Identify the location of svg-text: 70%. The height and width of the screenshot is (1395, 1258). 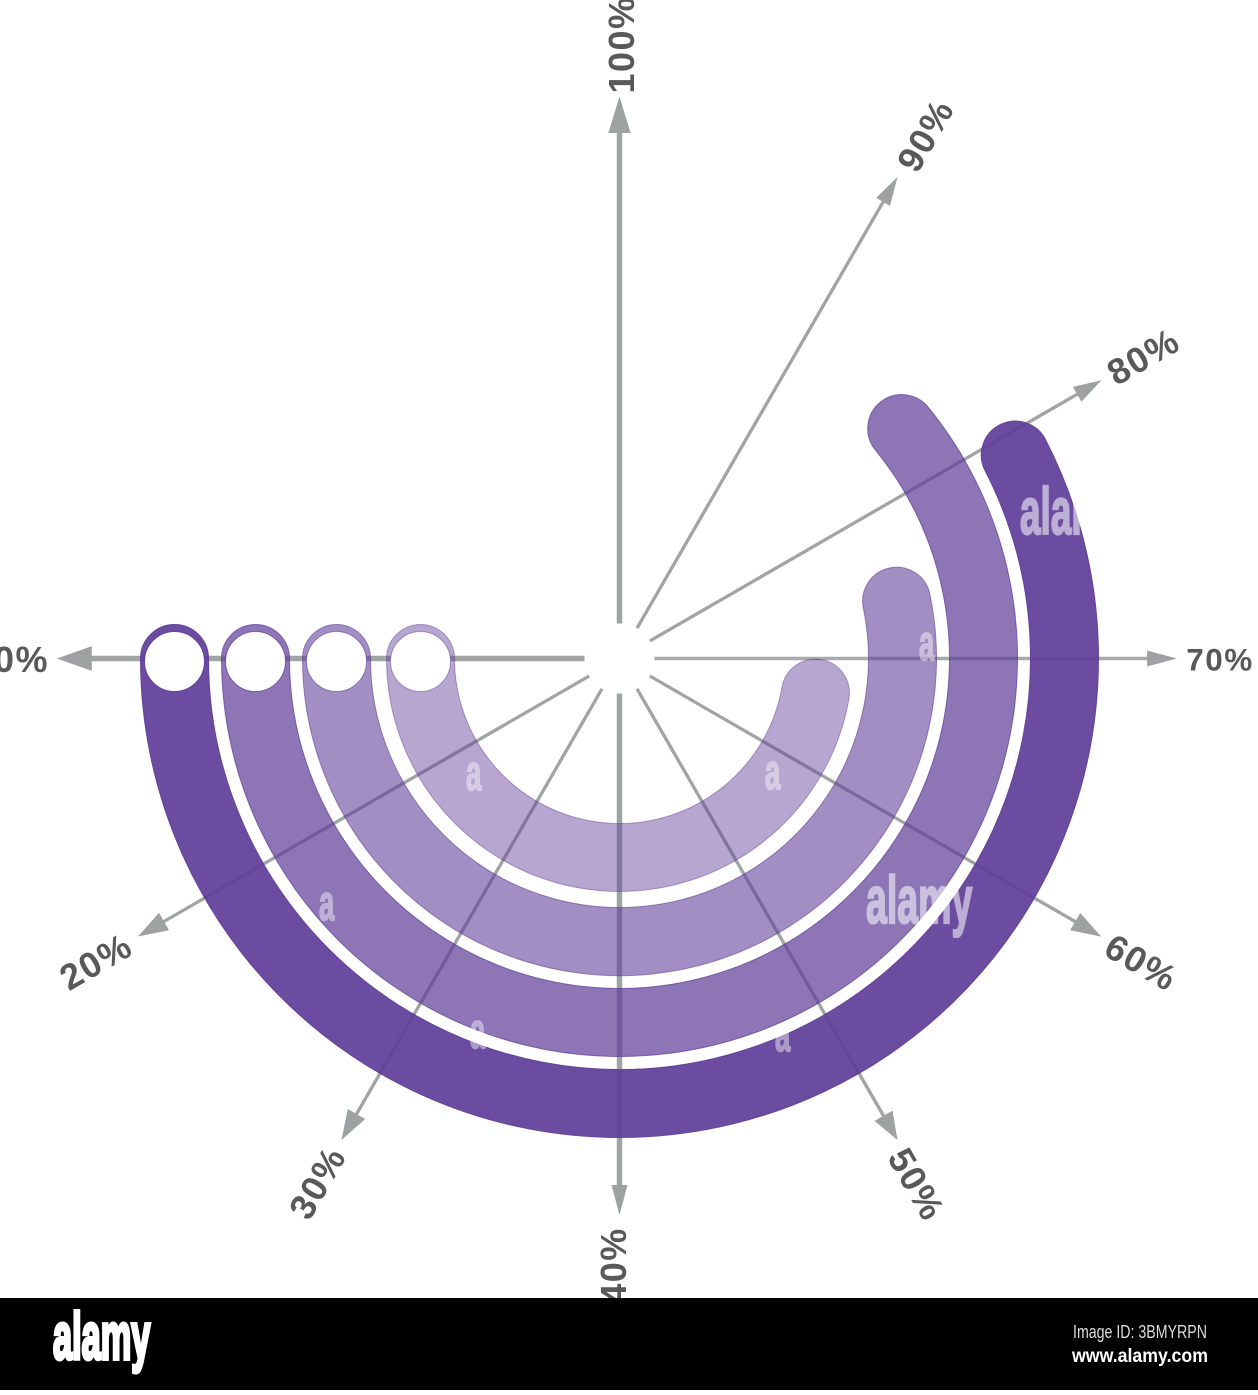
(1220, 660).